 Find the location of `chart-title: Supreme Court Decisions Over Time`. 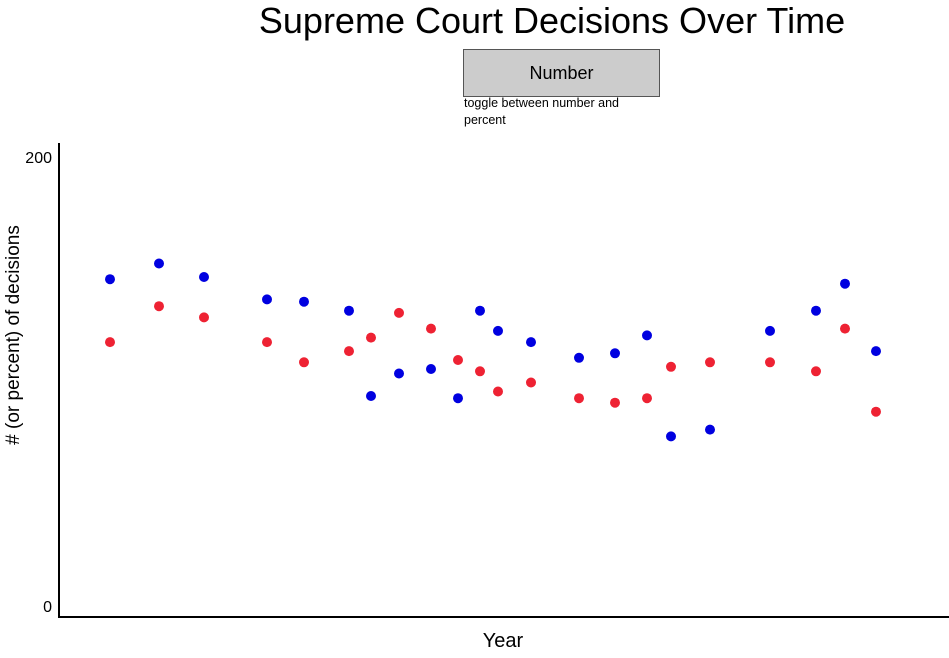

chart-title: Supreme Court Decisions Over Time is located at coordinates (552, 20).